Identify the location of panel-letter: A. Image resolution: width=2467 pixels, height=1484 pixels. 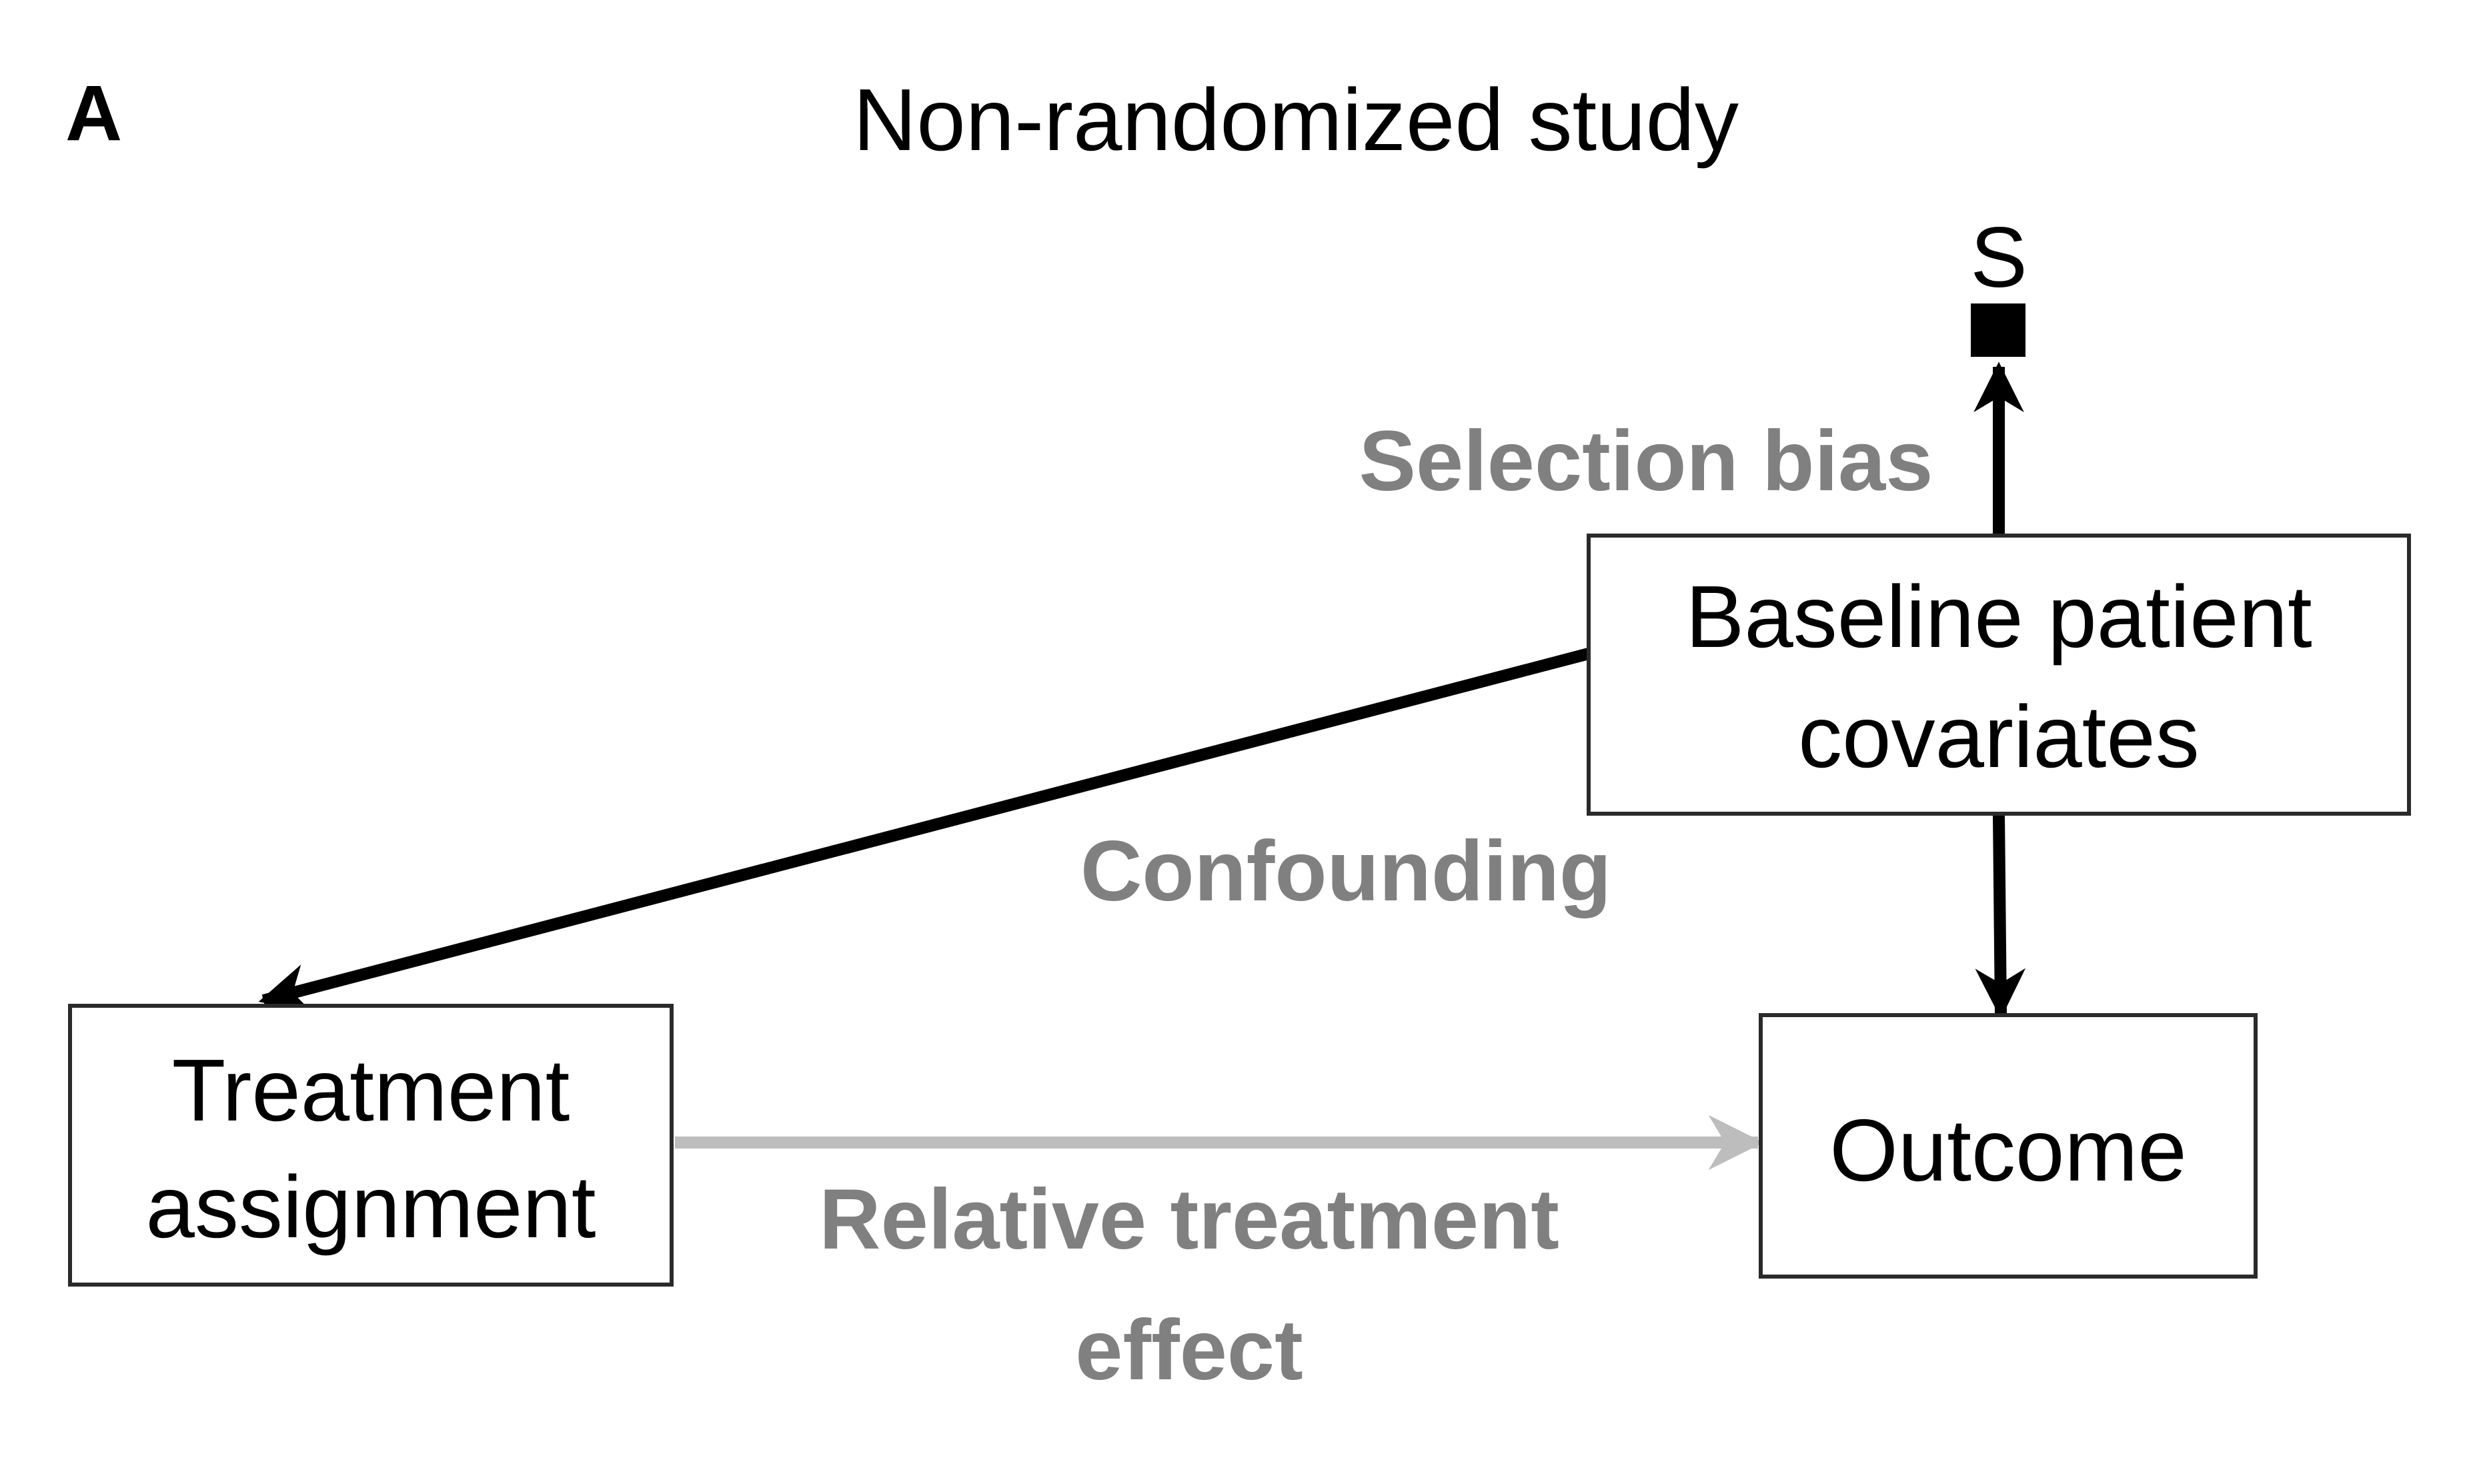
(93, 113).